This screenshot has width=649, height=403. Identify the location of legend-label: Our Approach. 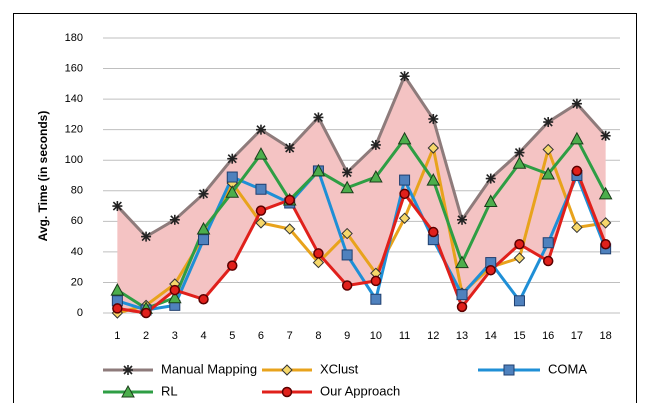
(360, 390).